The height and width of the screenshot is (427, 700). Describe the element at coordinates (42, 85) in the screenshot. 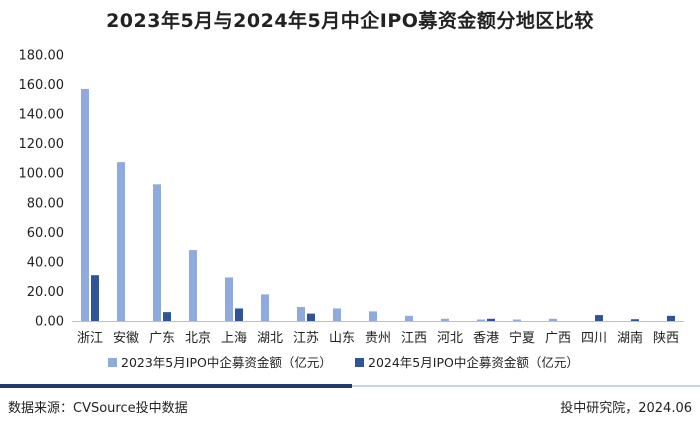

I see `y-tick-label: 160.00` at that location.